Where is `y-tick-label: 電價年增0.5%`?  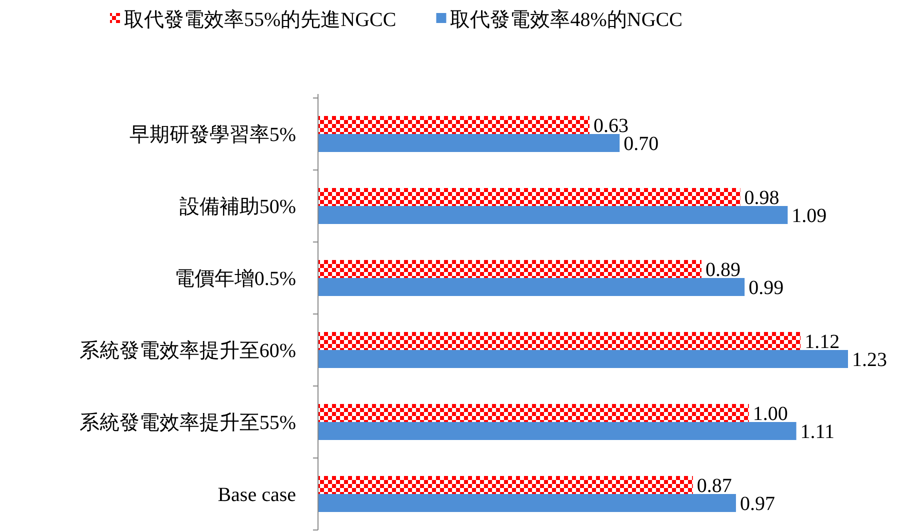
y-tick-label: 電價年增0.5% is located at coordinates (235, 279).